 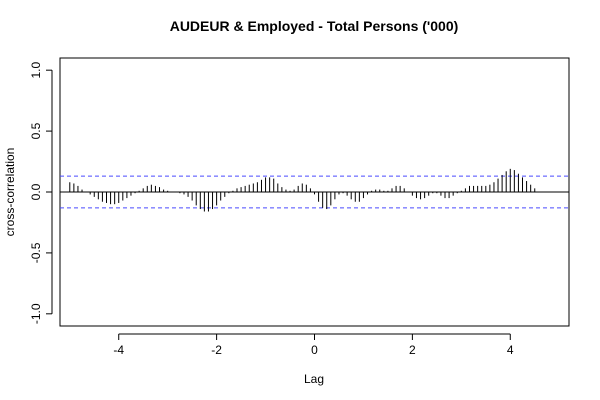 What do you see at coordinates (314, 379) in the screenshot?
I see `x-axis-label: Lag` at bounding box center [314, 379].